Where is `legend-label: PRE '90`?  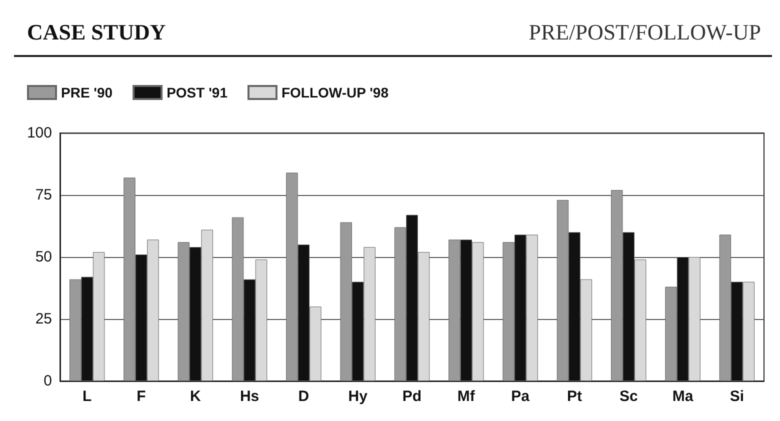 legend-label: PRE '90 is located at coordinates (87, 92).